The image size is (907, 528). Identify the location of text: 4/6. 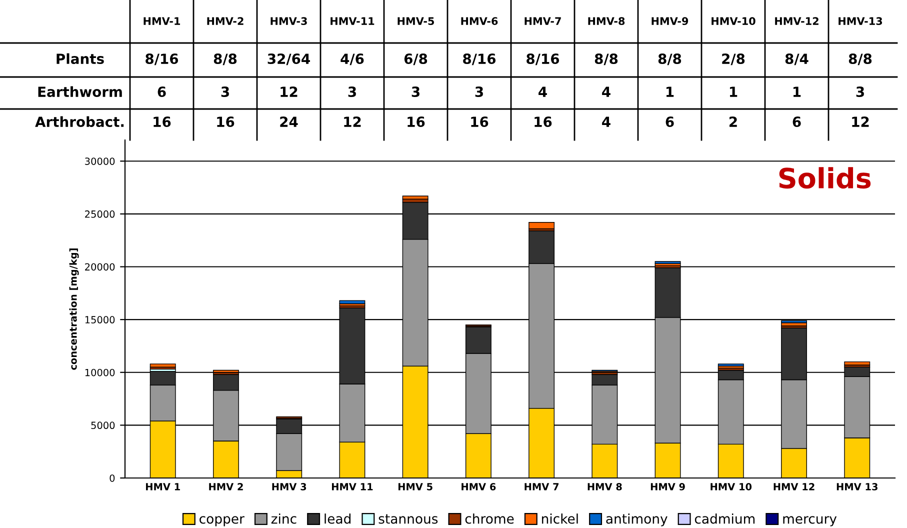
(352, 60).